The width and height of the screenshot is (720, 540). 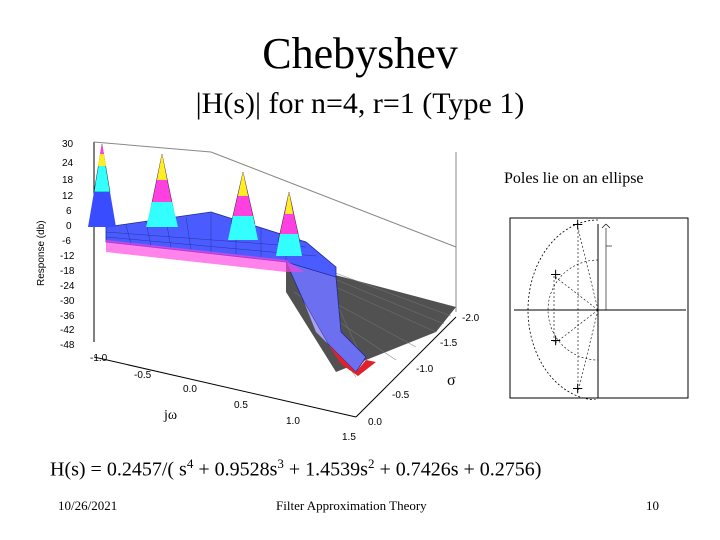 I want to click on footer-page-number: 10, so click(x=652, y=505).